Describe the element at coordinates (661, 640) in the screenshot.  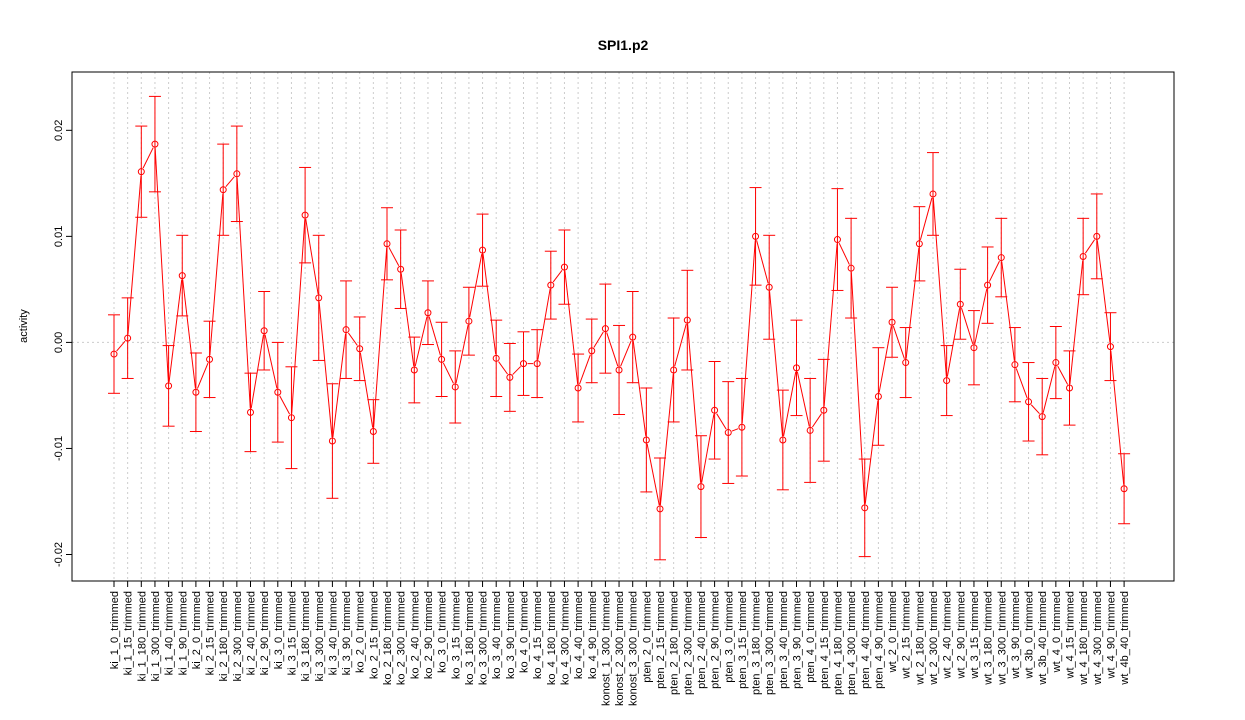
I see `x-tick-label: pten_2_15_trimmed` at that location.